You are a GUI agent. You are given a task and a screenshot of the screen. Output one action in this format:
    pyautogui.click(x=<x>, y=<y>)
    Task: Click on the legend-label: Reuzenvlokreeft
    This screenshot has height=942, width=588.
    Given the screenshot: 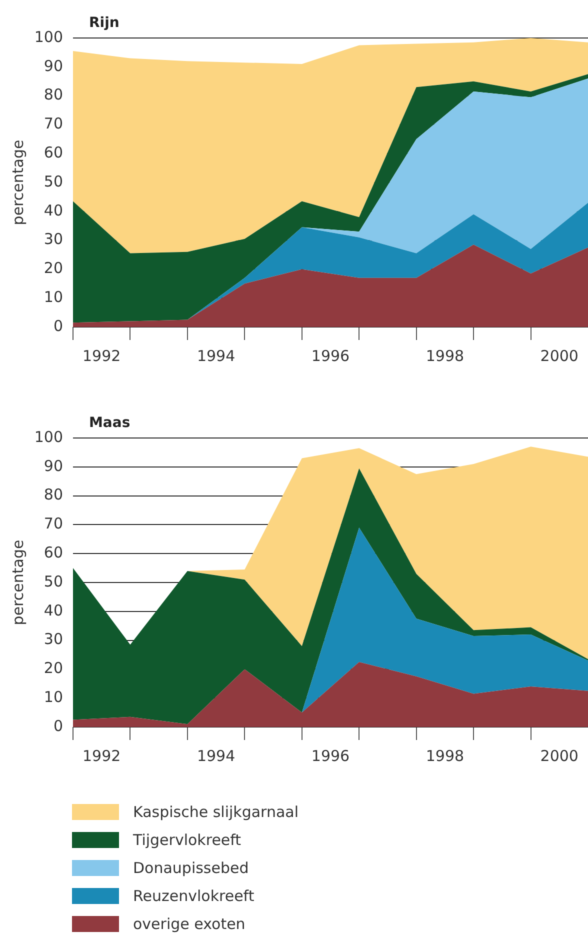 What is the action you would take?
    pyautogui.click(x=193, y=896)
    